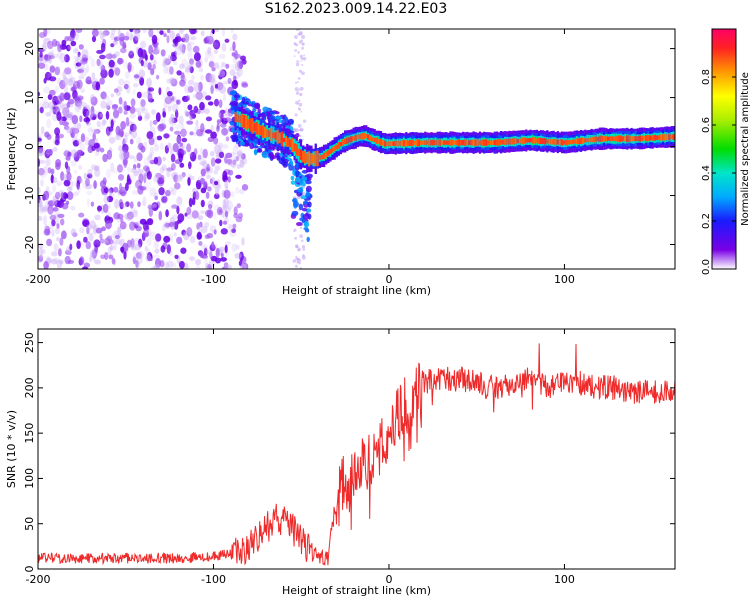 Image resolution: width=750 pixels, height=600 pixels. I want to click on x-tick-label: -100, so click(213, 579).